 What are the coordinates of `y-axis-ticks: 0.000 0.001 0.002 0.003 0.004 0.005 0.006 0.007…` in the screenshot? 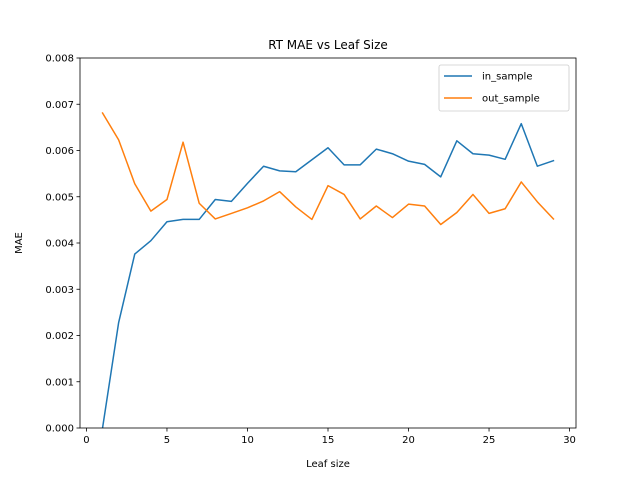 It's located at (62, 244).